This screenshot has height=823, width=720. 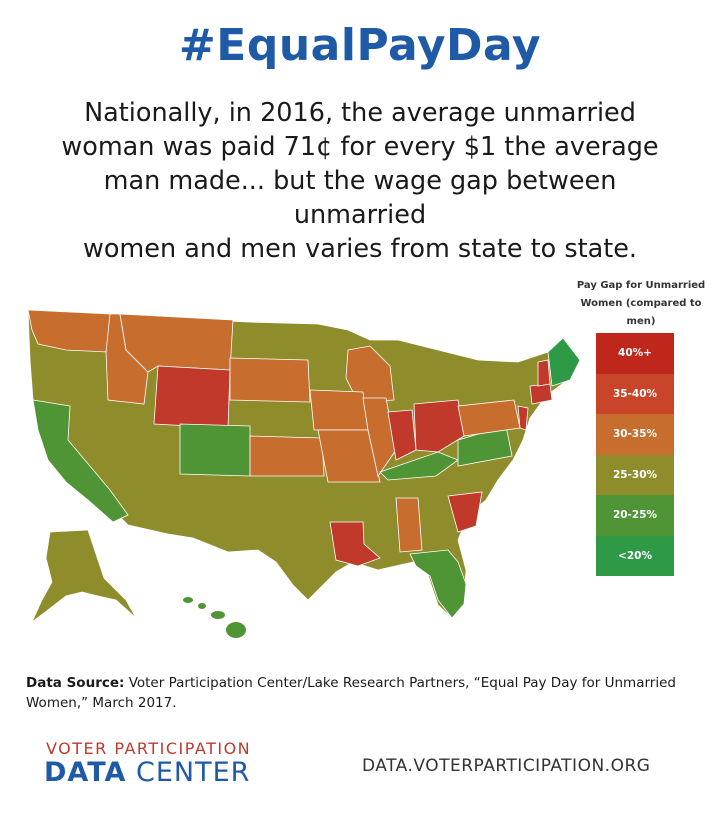 What do you see at coordinates (339, 410) in the screenshot?
I see `state-iowa` at bounding box center [339, 410].